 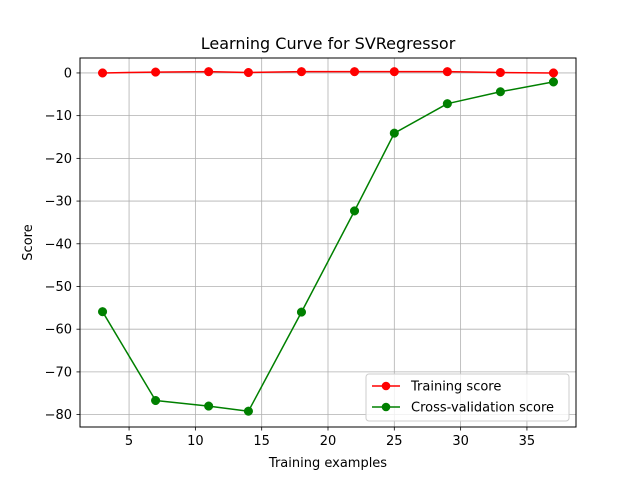 What do you see at coordinates (58, 202) in the screenshot?
I see `y-tick-label: −30` at bounding box center [58, 202].